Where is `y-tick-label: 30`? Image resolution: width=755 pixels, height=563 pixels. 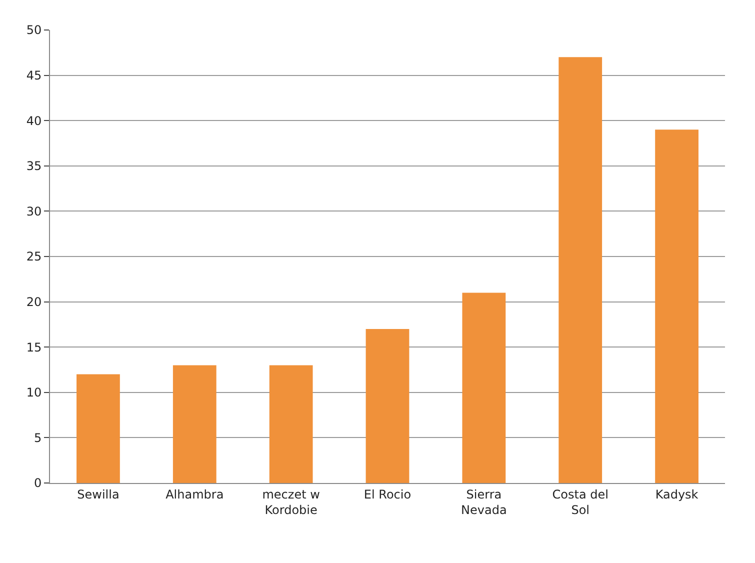
y-tick-label: 30 is located at coordinates (34, 211).